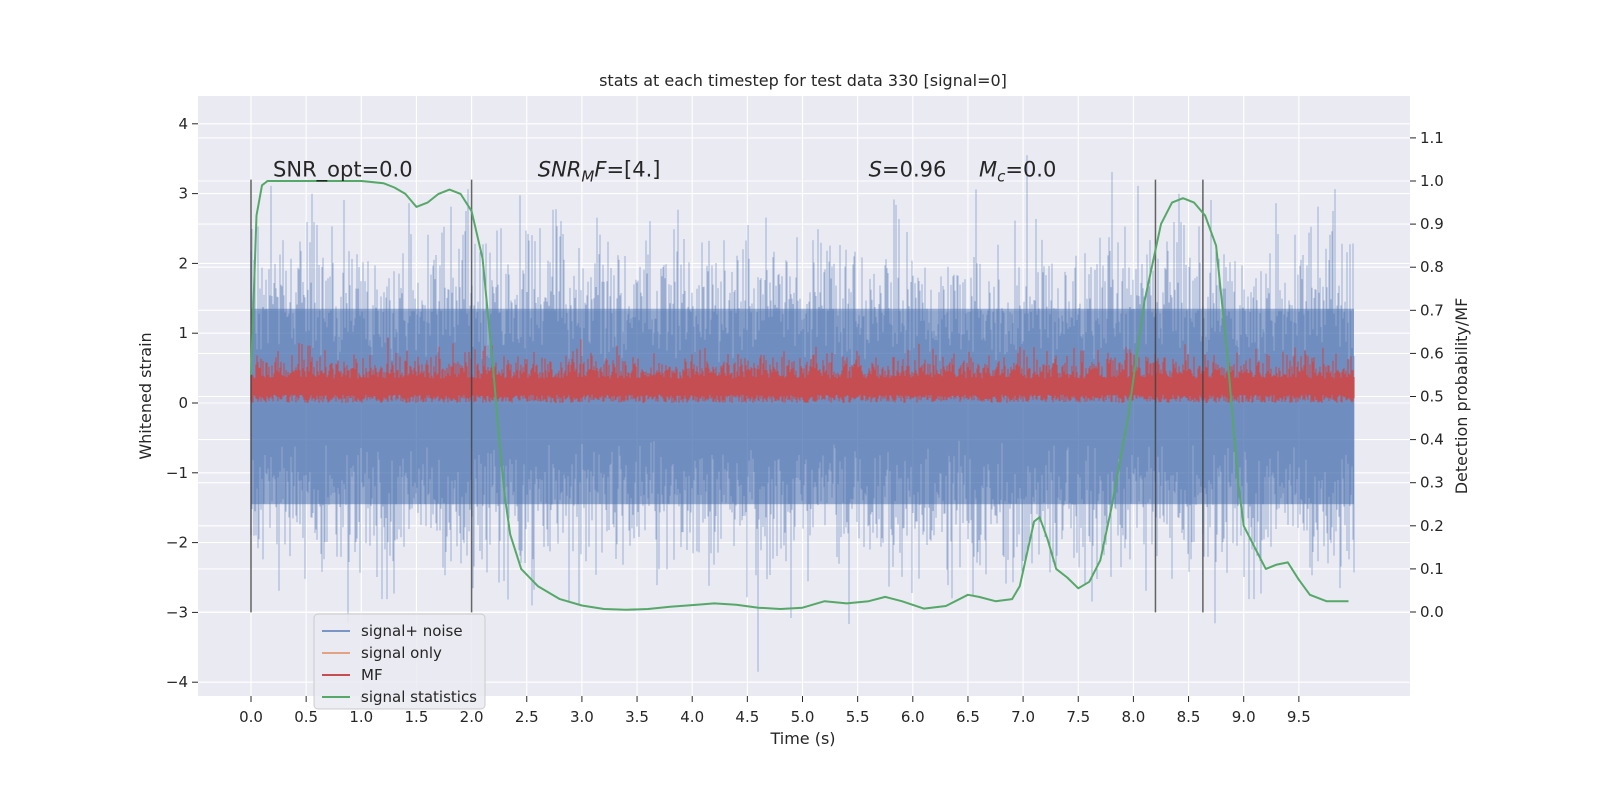  What do you see at coordinates (1432, 267) in the screenshot?
I see `y2-tick-label: 0.8` at bounding box center [1432, 267].